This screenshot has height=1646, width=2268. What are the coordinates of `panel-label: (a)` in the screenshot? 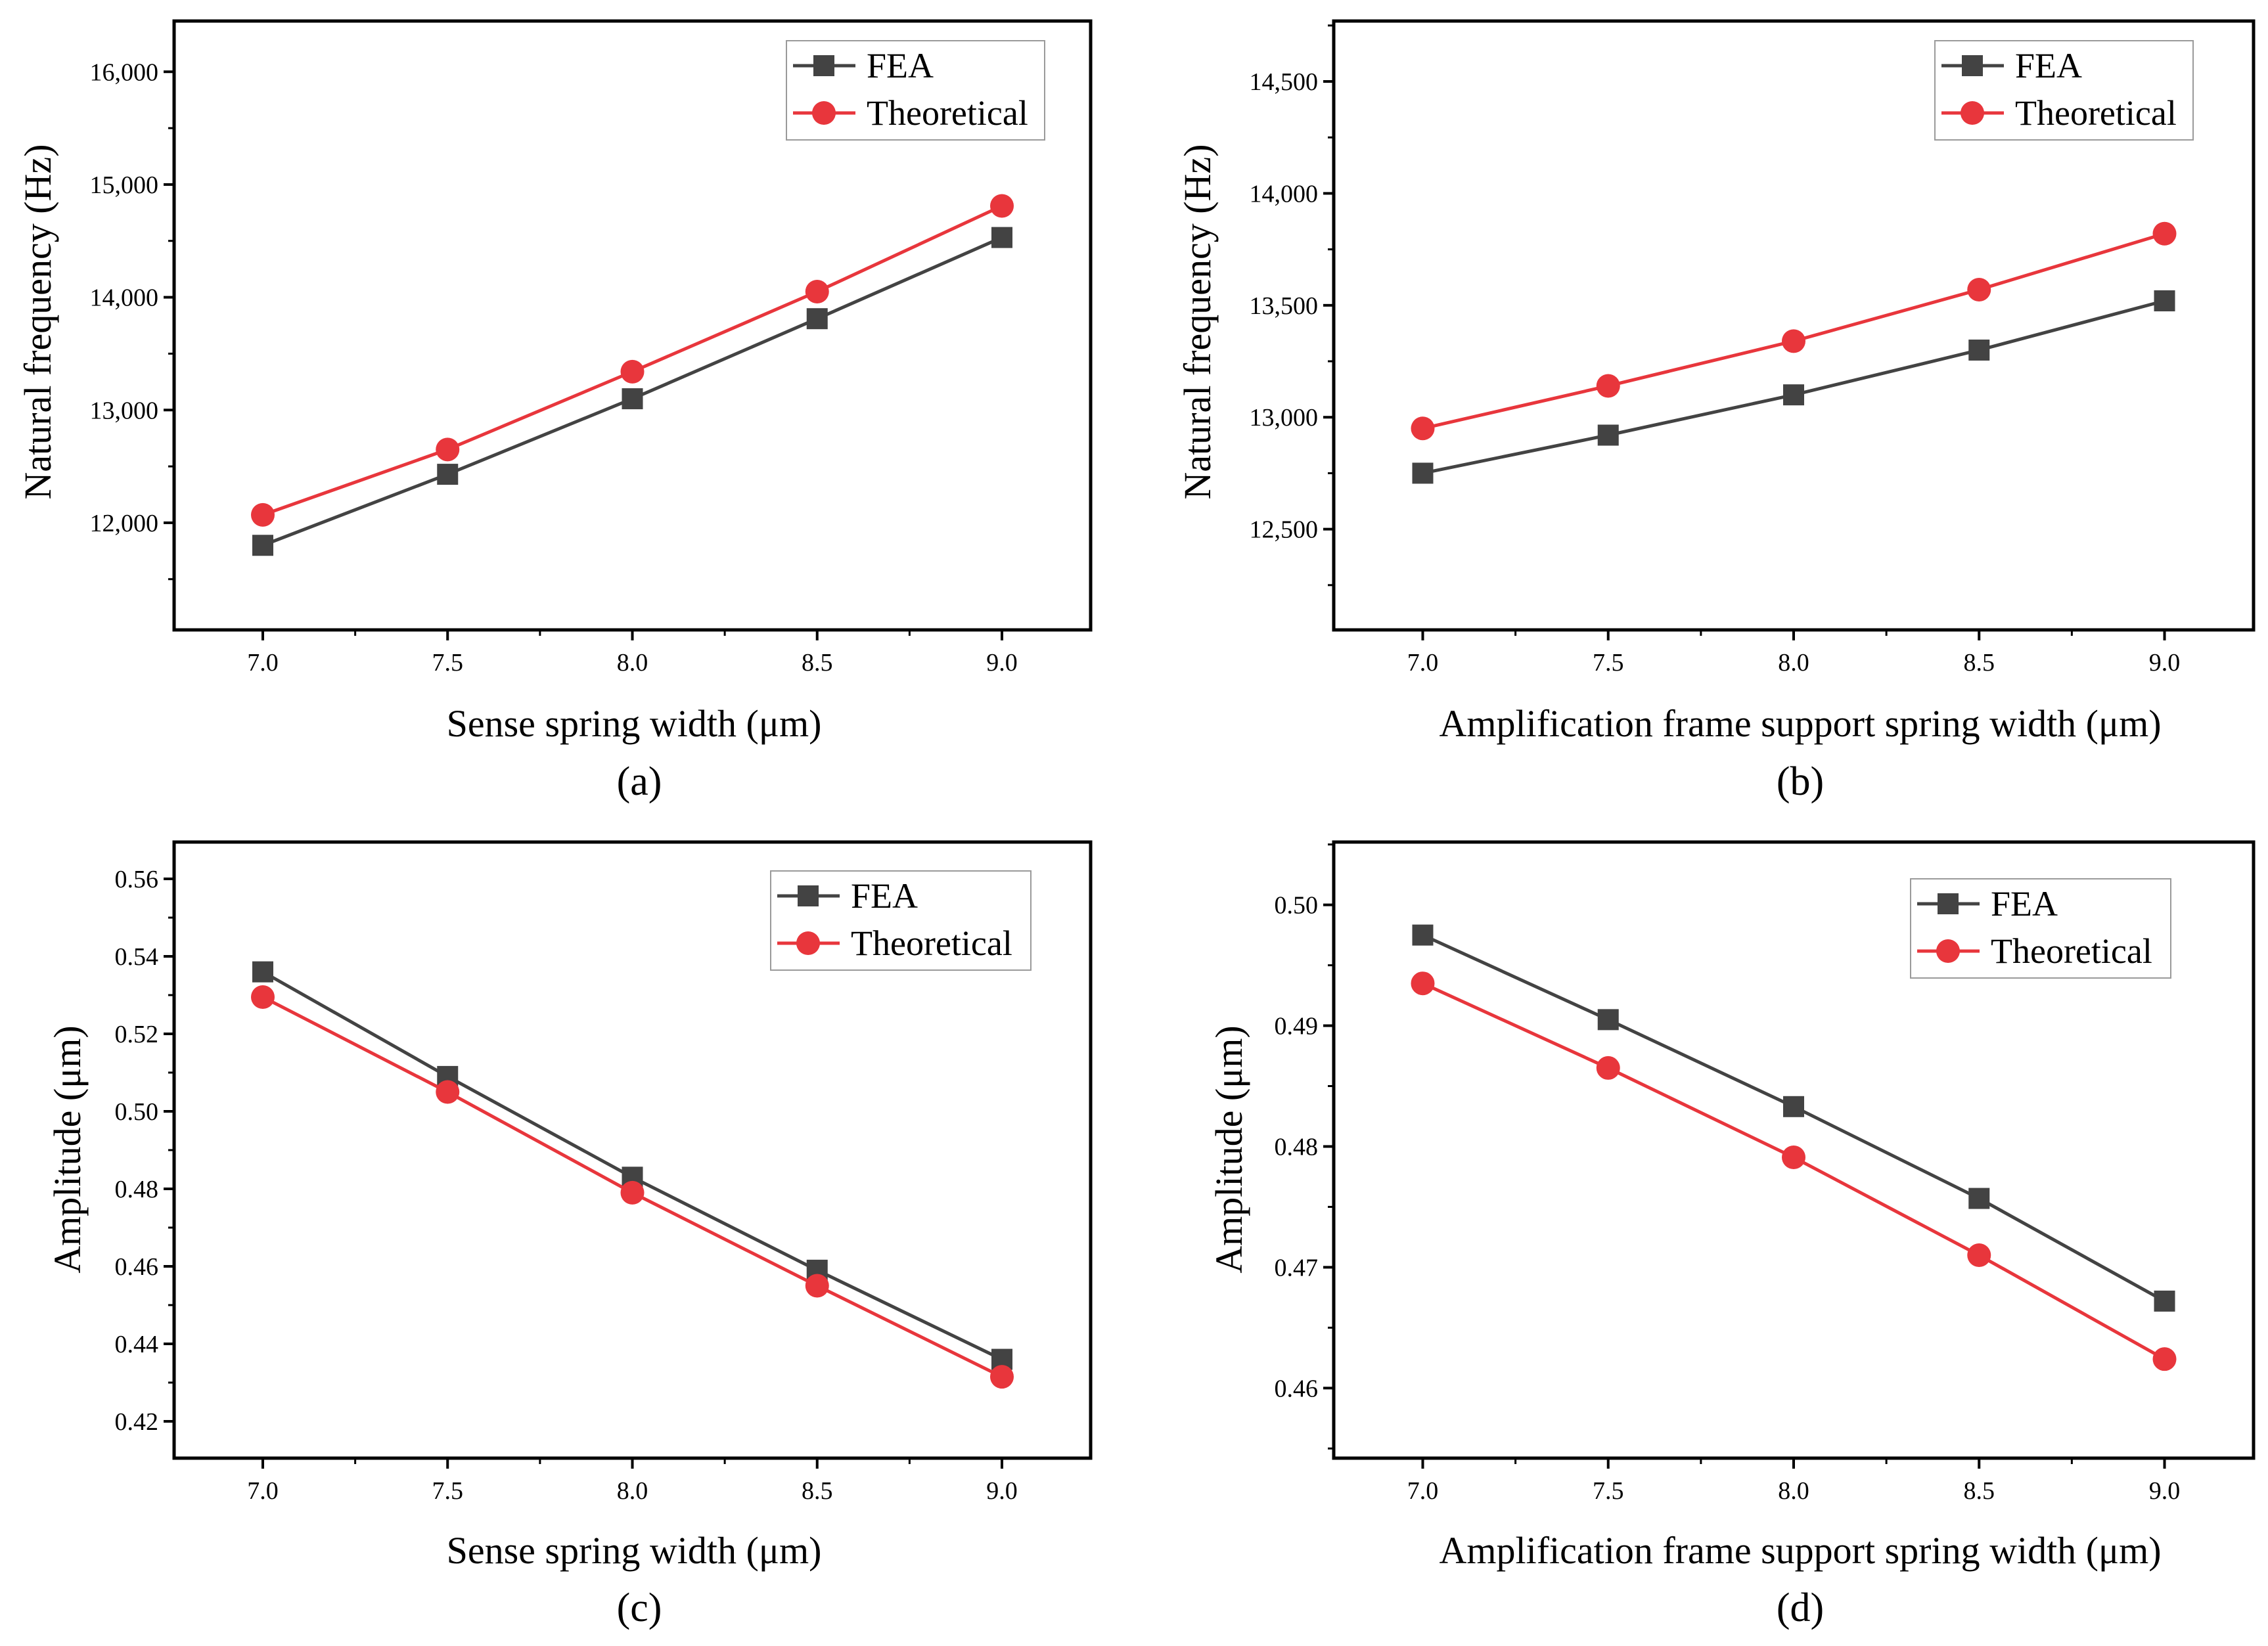 It's located at (639, 781).